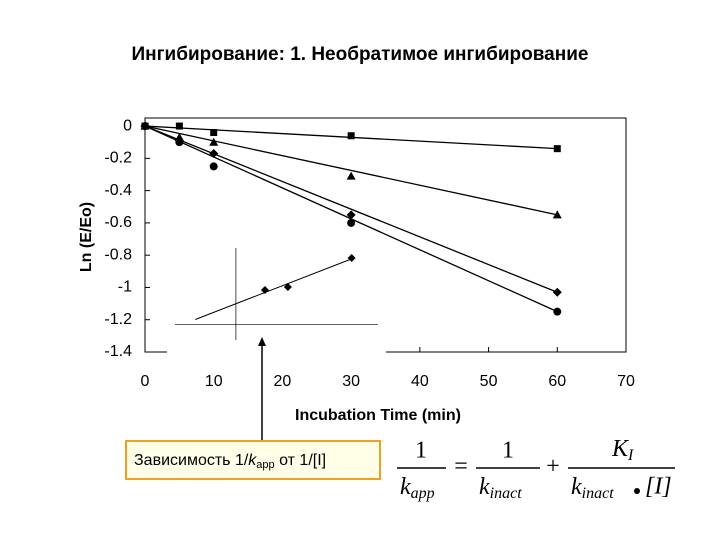 The width and height of the screenshot is (720, 540). Describe the element at coordinates (420, 381) in the screenshot. I see `x-tick-label: 40` at that location.